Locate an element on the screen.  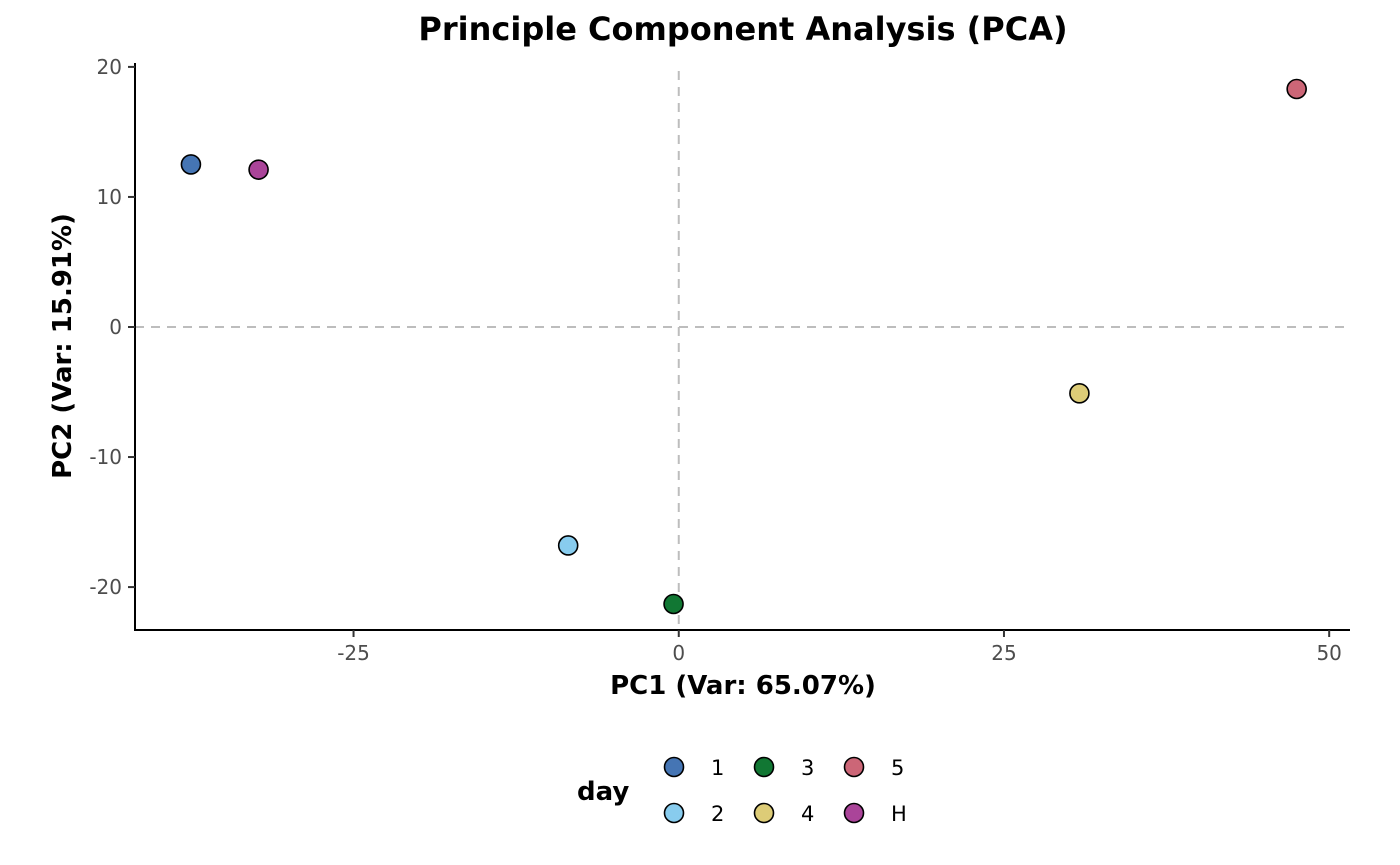
legend-label-H: H is located at coordinates (899, 814).